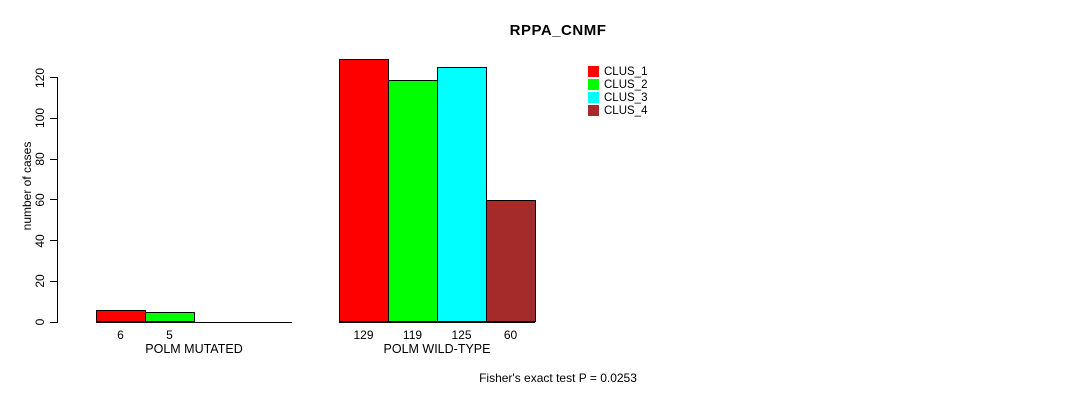 Image resolution: width=1090 pixels, height=400 pixels. Describe the element at coordinates (413, 201) in the screenshot. I see `bar-clus_2-polm-wild-type` at that location.